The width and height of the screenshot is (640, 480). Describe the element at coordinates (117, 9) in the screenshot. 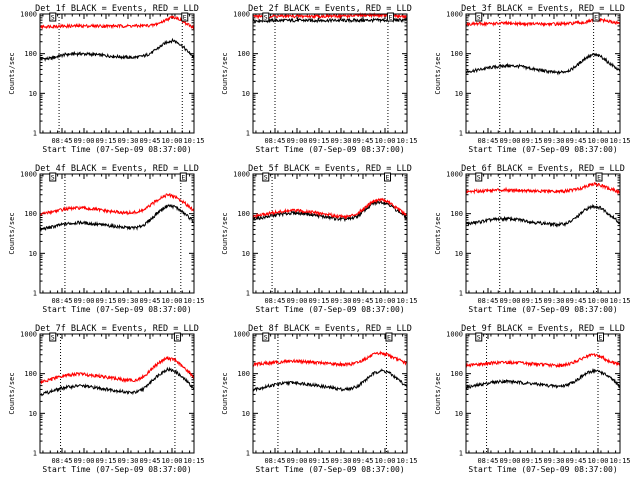

I see `panel-title: Det 1f BLACK = Events, RED = LLD` at that location.